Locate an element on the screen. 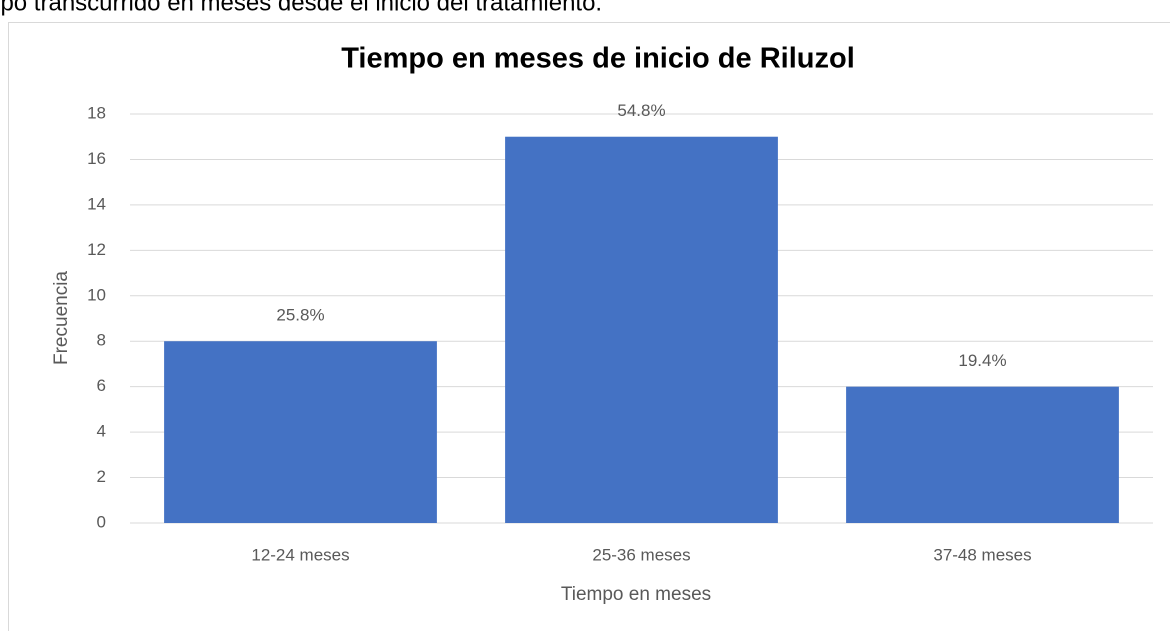 The image size is (1170, 631). y-tick-label: 14 is located at coordinates (96, 203).